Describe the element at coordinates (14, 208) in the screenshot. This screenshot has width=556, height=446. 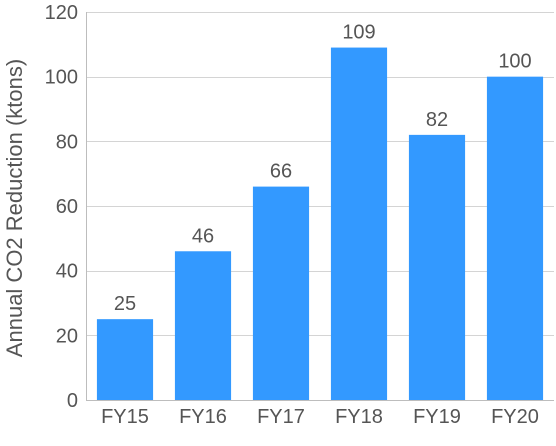
I see `y-axis-title: Annual CO2 Reduction (ktons)` at that location.